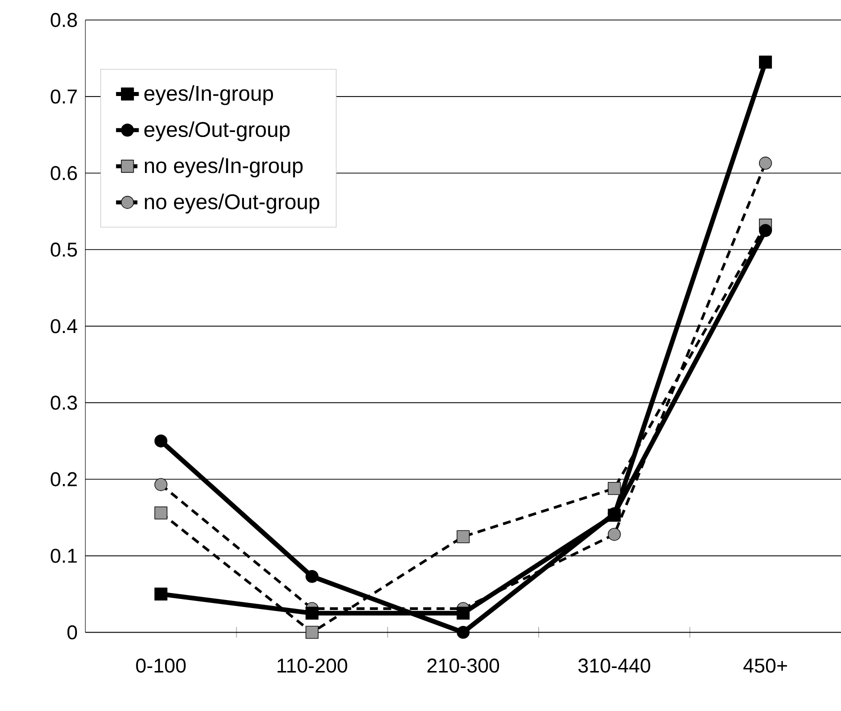 Image resolution: width=841 pixels, height=711 pixels. Describe the element at coordinates (63, 20) in the screenshot. I see `y-tick-label: 0.8` at that location.